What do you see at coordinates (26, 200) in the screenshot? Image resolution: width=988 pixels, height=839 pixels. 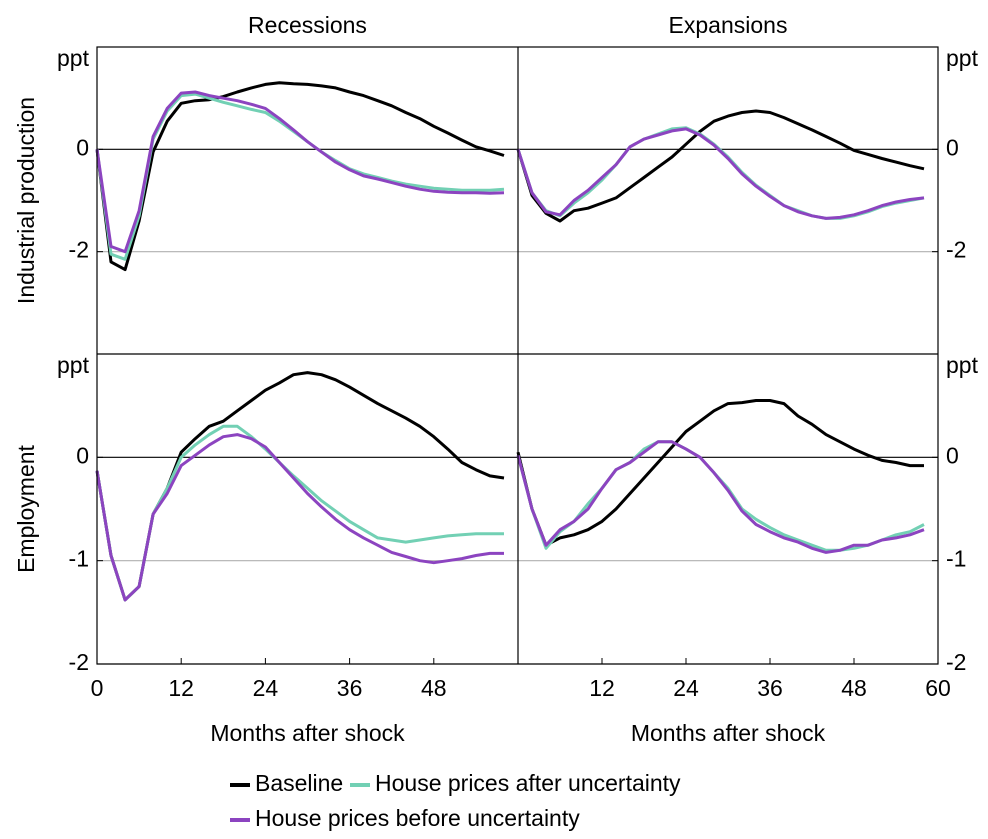 I see `y-axis-label: Industrial production` at bounding box center [26, 200].